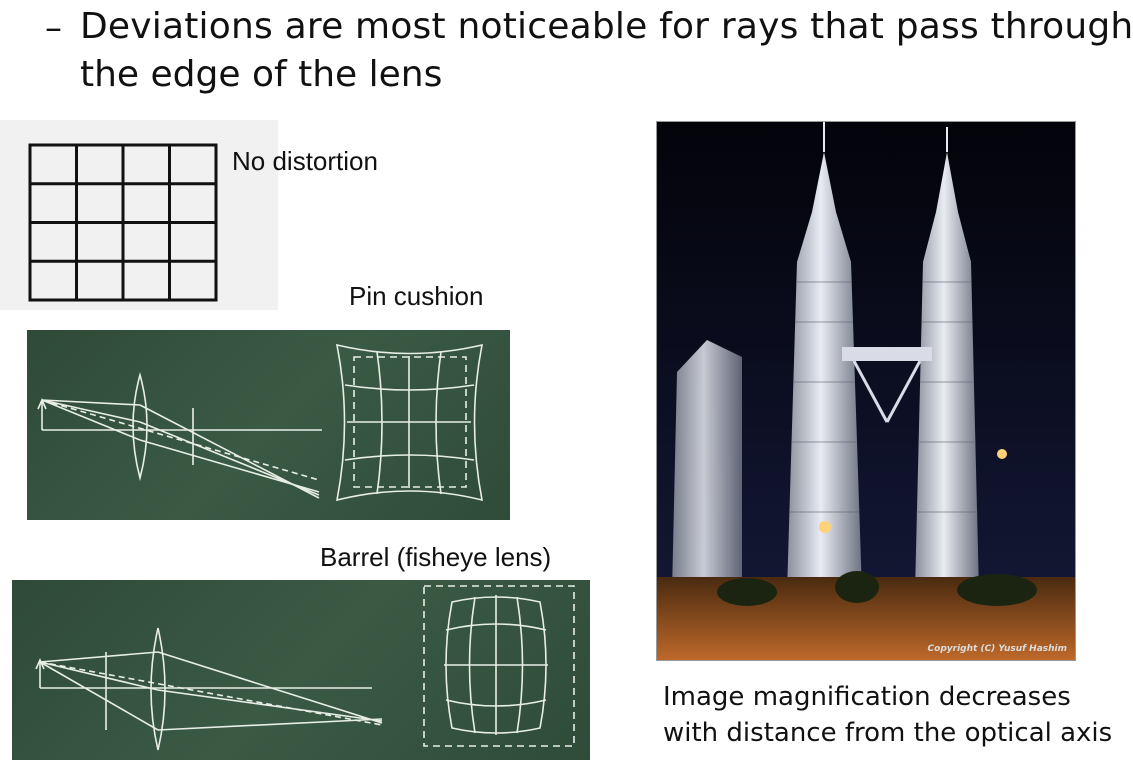 The width and height of the screenshot is (1133, 767). Describe the element at coordinates (261, 74) in the screenshot. I see `bullet-text-line-2: the edge of the lens` at that location.